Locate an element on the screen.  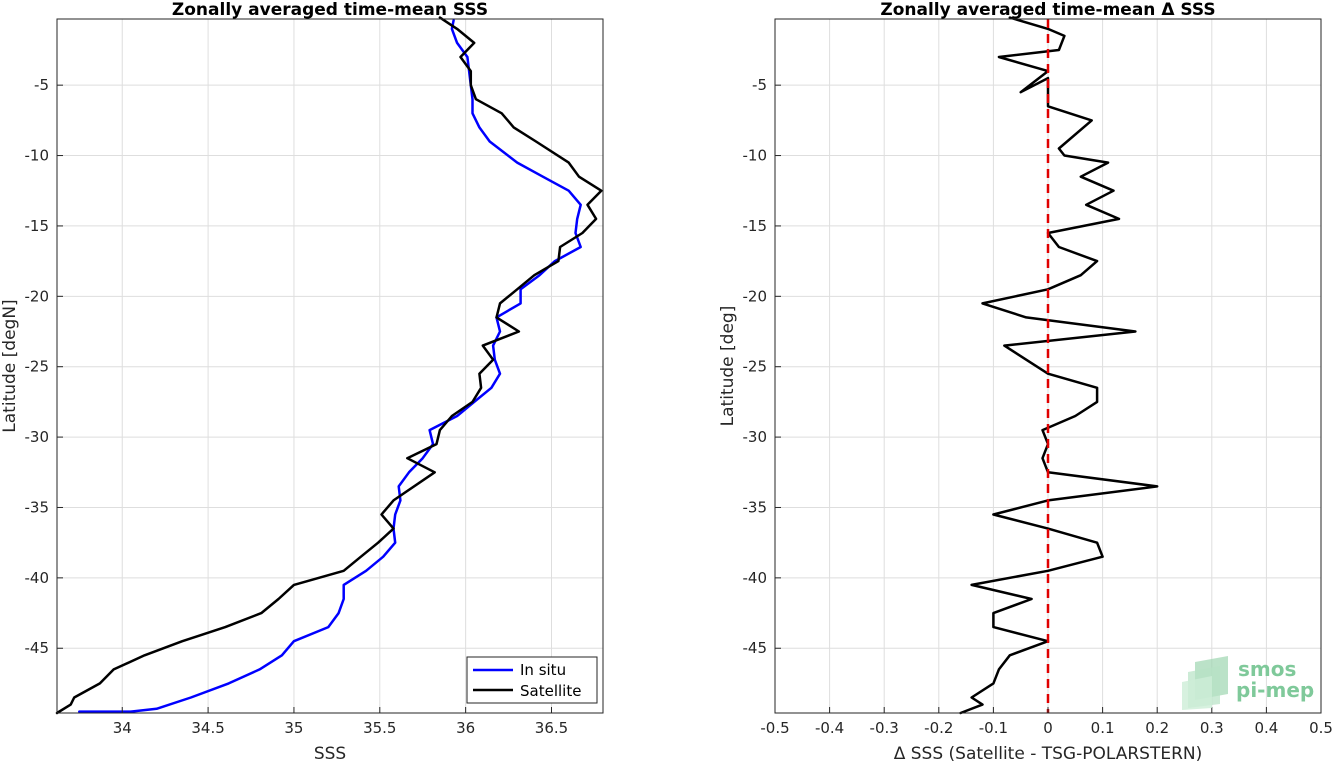
delta-x-tick-label: -0.1 is located at coordinates (993, 728).